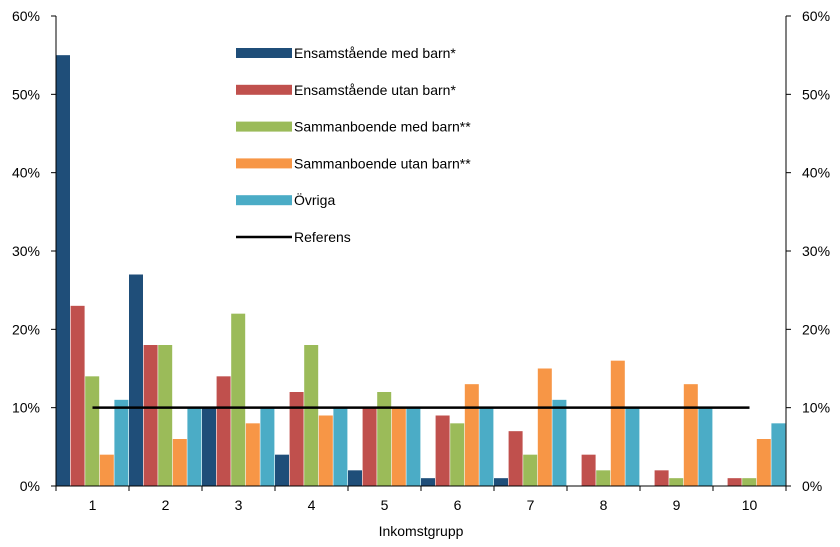 The width and height of the screenshot is (840, 547). Describe the element at coordinates (322, 237) in the screenshot. I see `legend-label: Referens` at that location.